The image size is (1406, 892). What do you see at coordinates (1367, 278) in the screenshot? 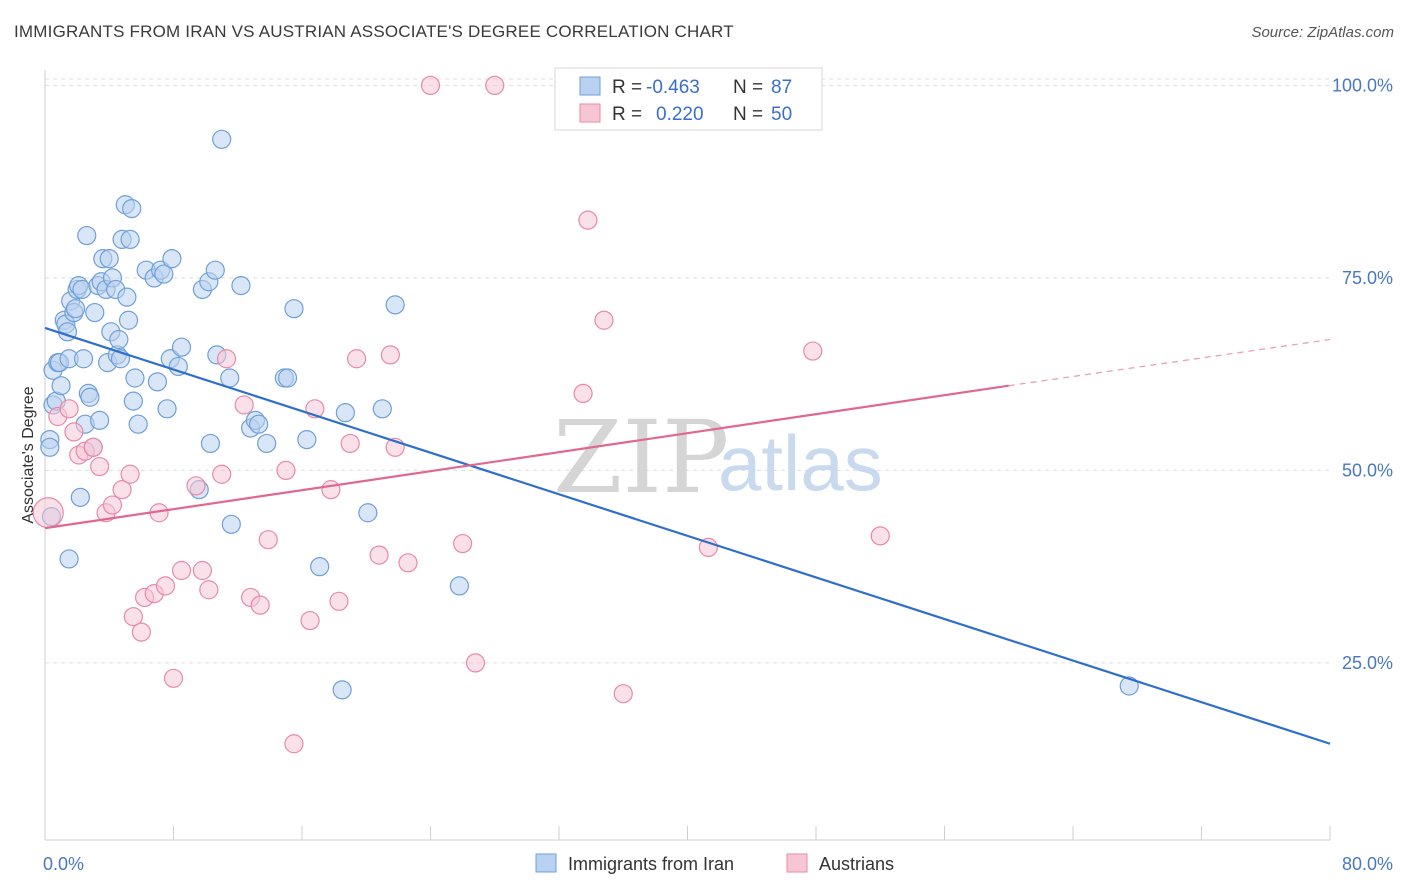
I see `y-tick-label: 75.0%` at bounding box center [1367, 278].